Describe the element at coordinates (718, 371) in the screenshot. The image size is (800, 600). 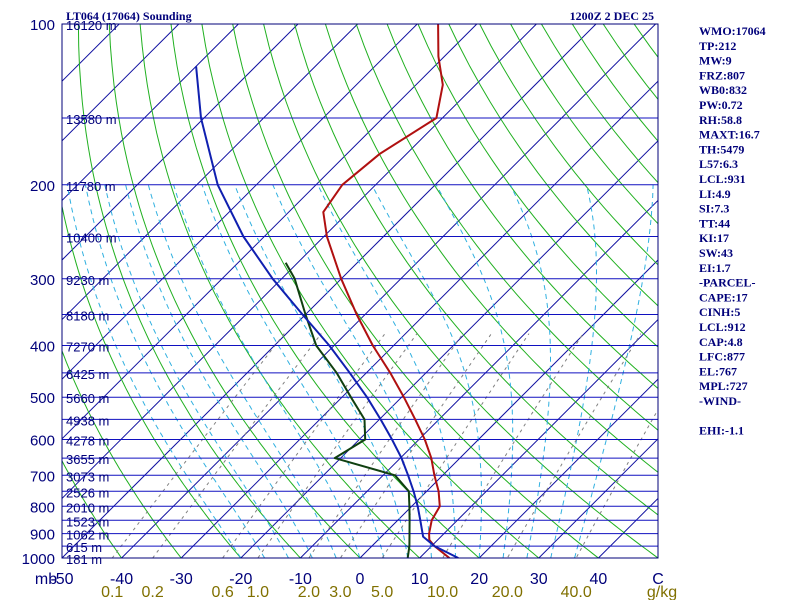
I see `index-line: EL:767` at that location.